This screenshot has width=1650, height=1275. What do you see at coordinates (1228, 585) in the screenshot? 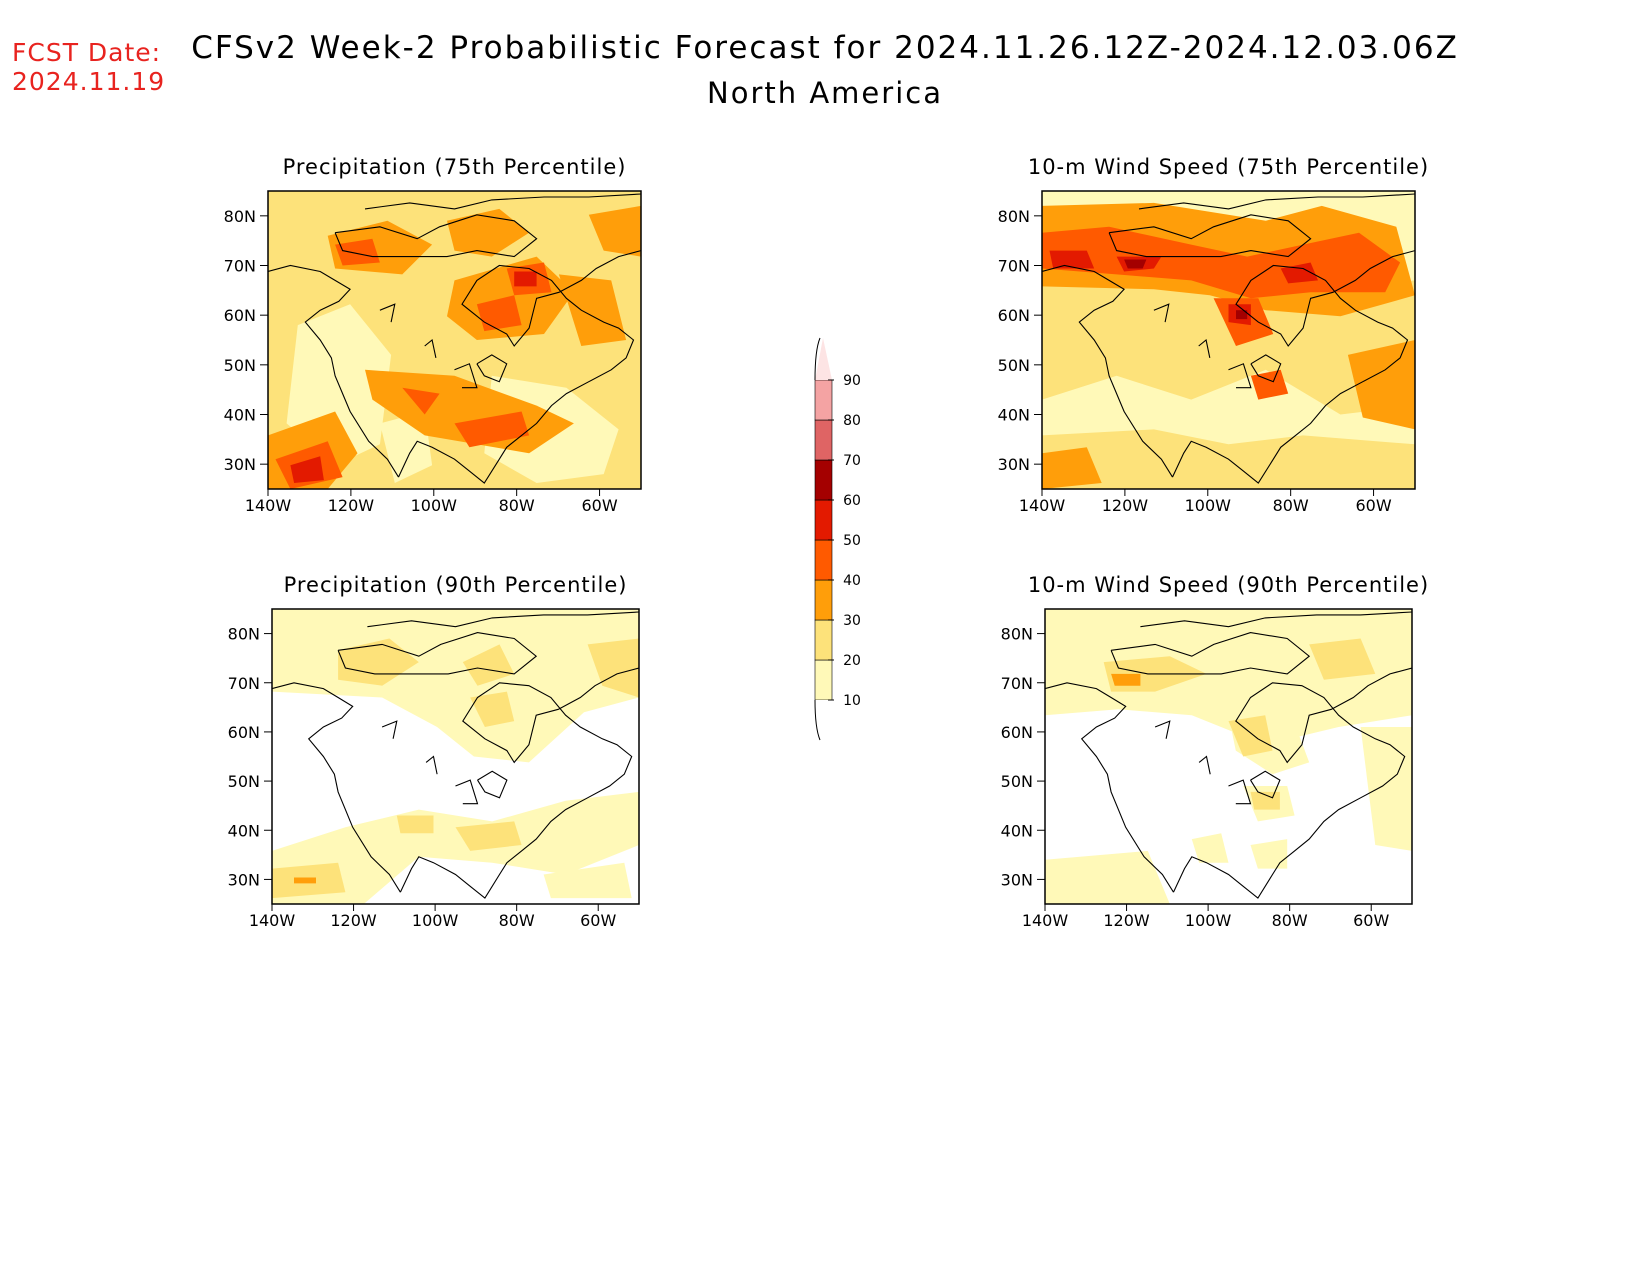
I see `panel-title: 10-m Wind Speed (90th Percentile)` at bounding box center [1228, 585].